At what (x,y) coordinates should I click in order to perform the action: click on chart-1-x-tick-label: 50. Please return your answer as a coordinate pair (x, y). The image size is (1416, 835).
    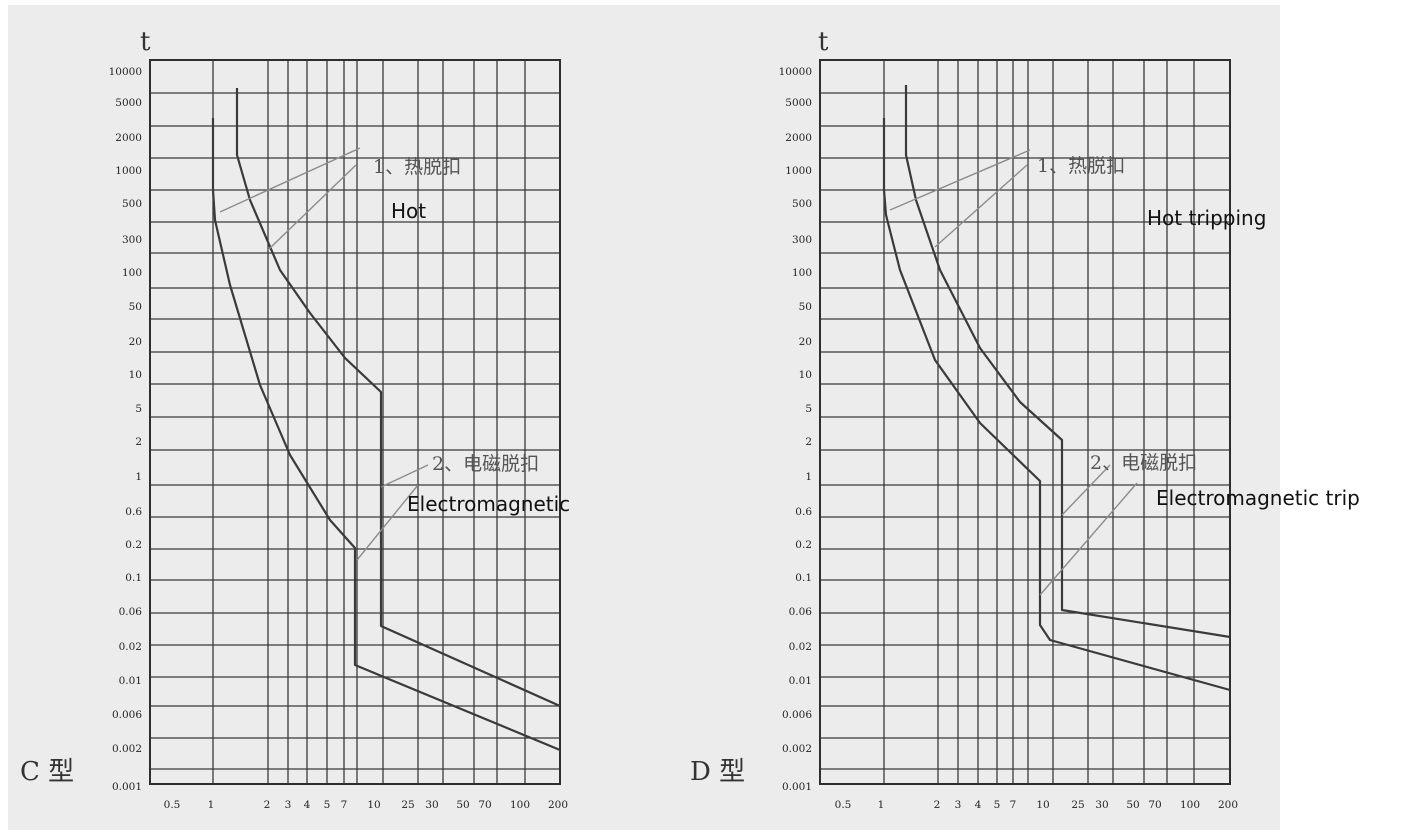
    Looking at the image, I should click on (1132, 805).